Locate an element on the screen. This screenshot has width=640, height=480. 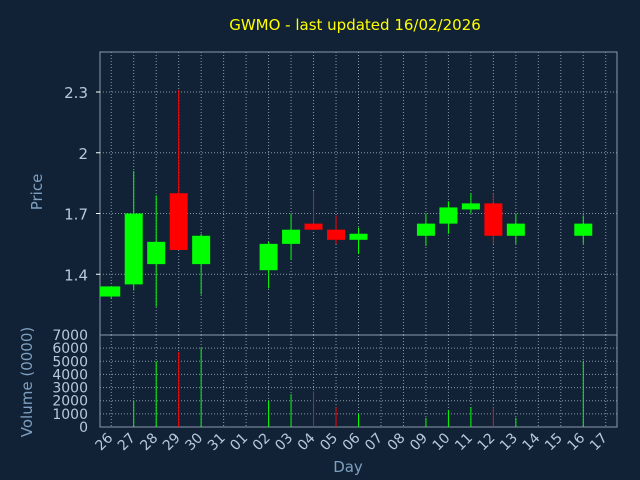
price-tick-label: 1.4 is located at coordinates (76, 275).